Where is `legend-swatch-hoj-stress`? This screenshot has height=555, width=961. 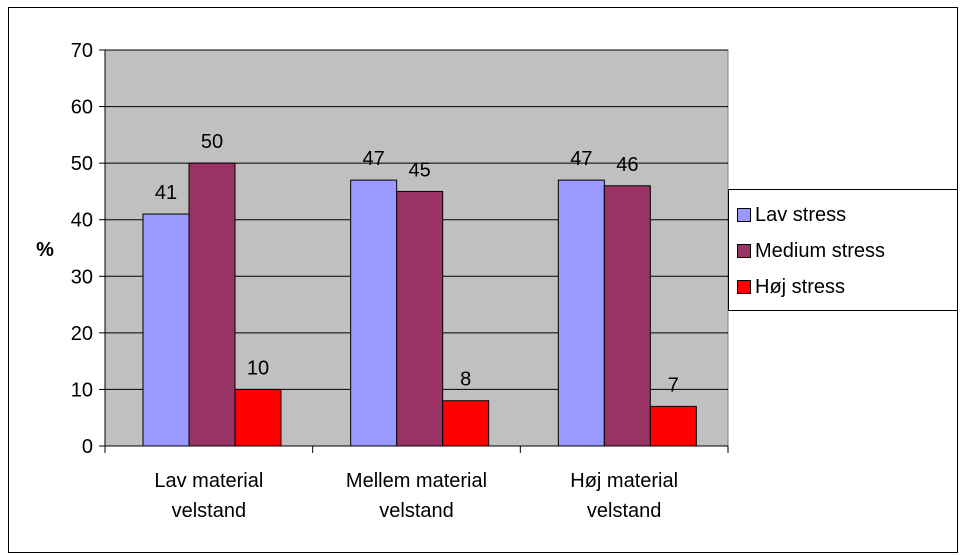 legend-swatch-hoj-stress is located at coordinates (744, 287).